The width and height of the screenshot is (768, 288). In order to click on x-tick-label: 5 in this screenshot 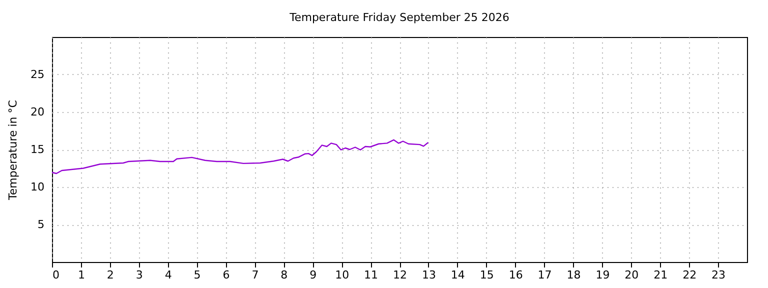, I will do `click(197, 275)`.